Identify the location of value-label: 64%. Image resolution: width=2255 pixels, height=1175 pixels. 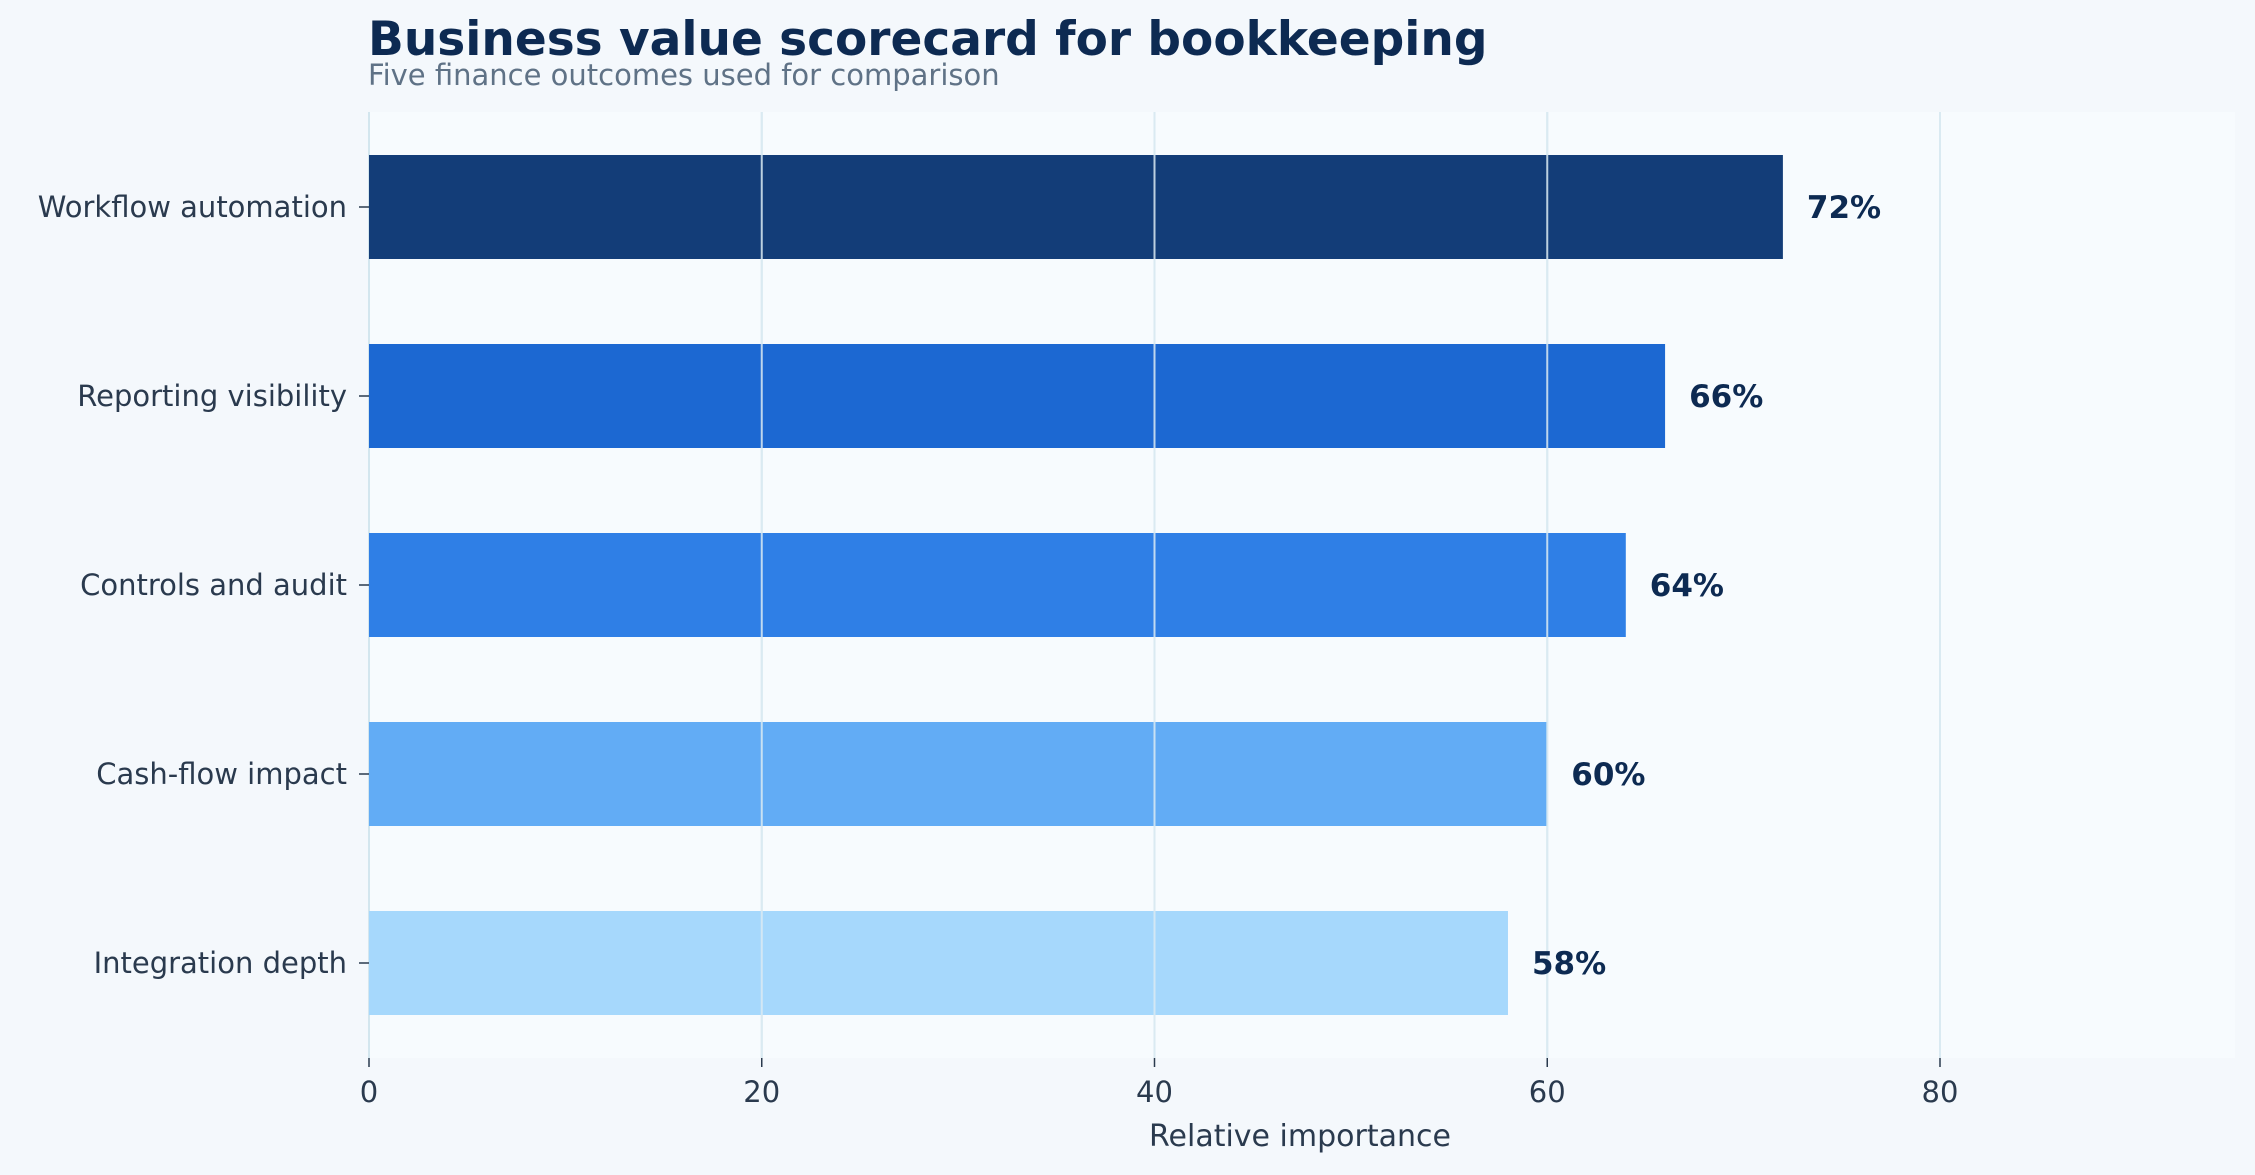
(1687, 586).